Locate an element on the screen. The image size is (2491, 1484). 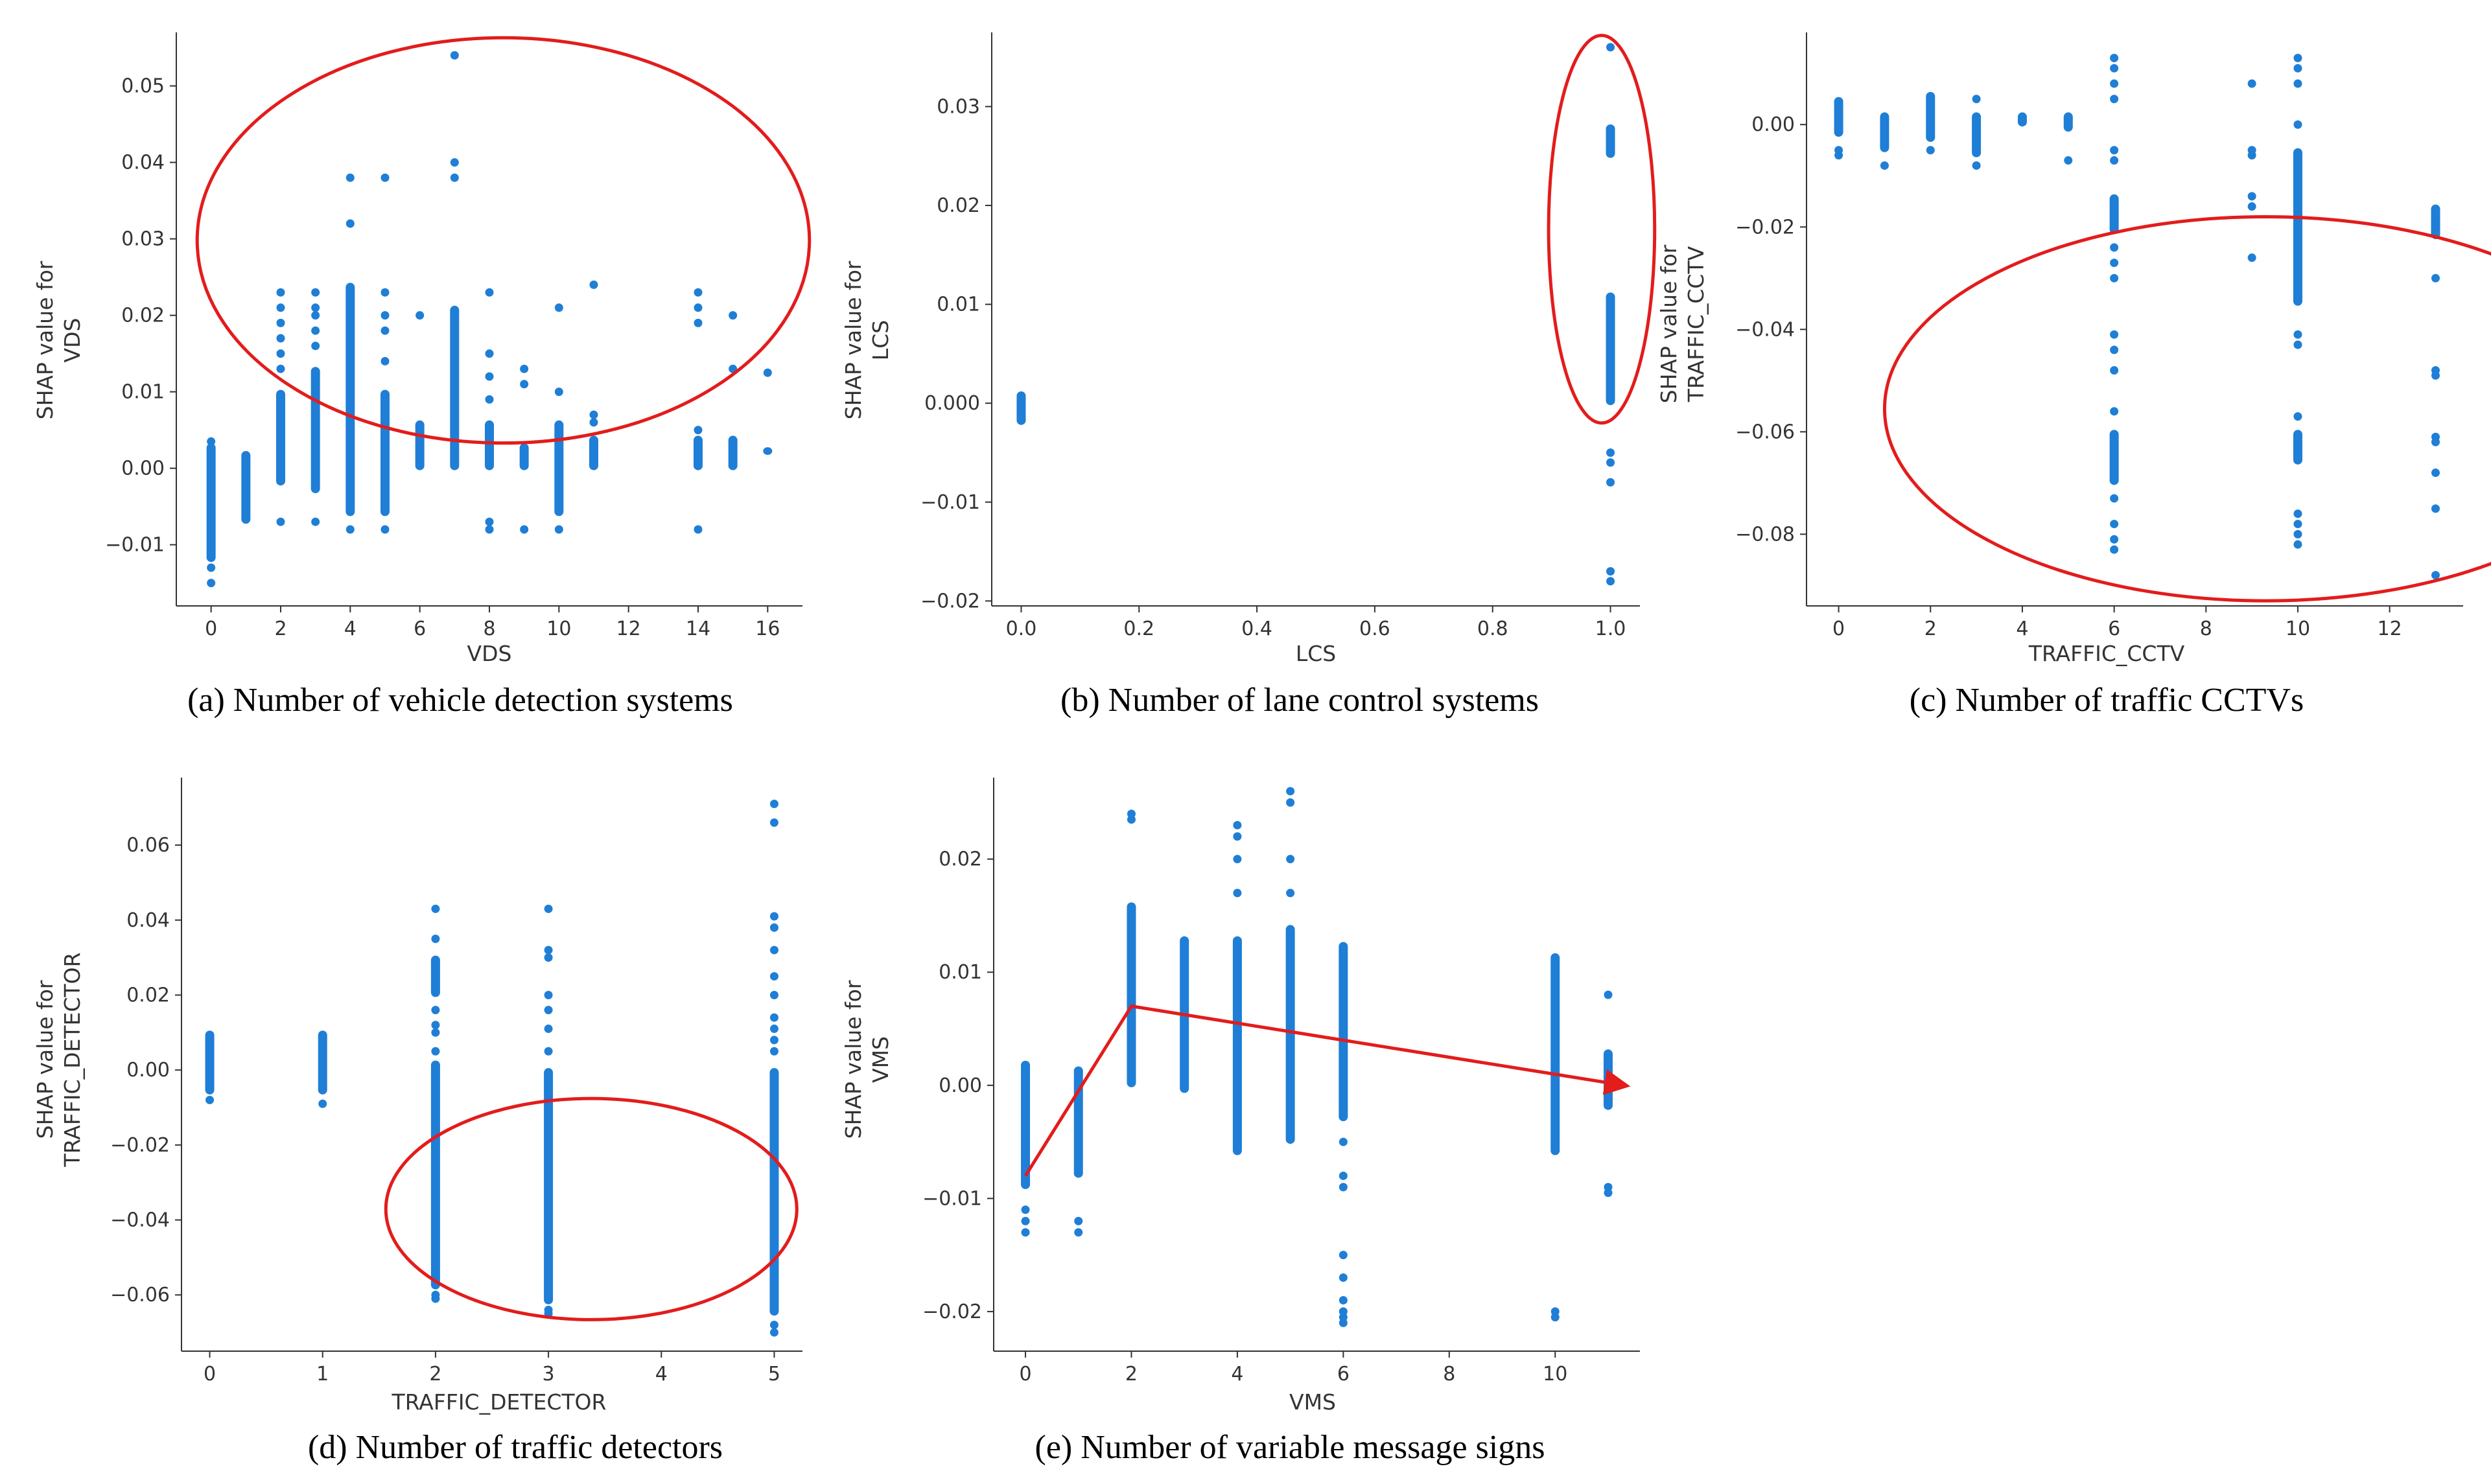
panel-c-y-tick-label: −0.06 is located at coordinates (1765, 432).